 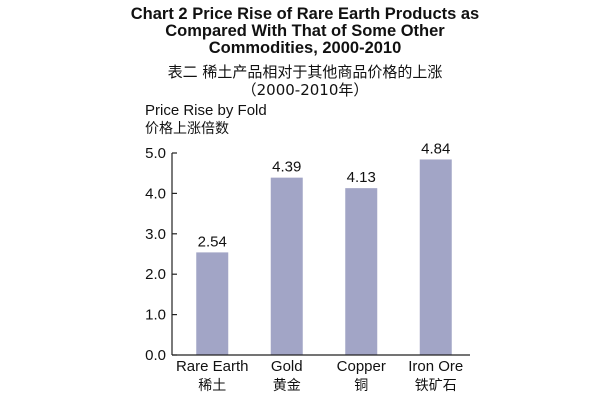 What do you see at coordinates (361, 271) in the screenshot?
I see `bar-copper` at bounding box center [361, 271].